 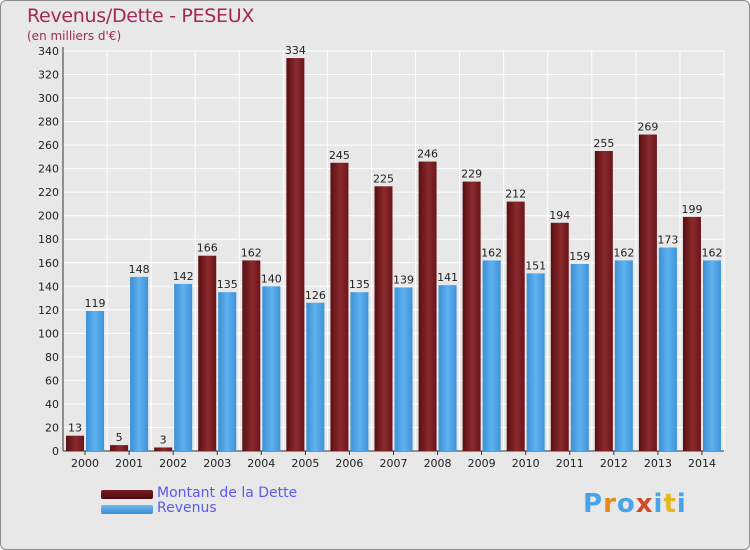 I want to click on x-tick-label: 2012, so click(x=614, y=463).